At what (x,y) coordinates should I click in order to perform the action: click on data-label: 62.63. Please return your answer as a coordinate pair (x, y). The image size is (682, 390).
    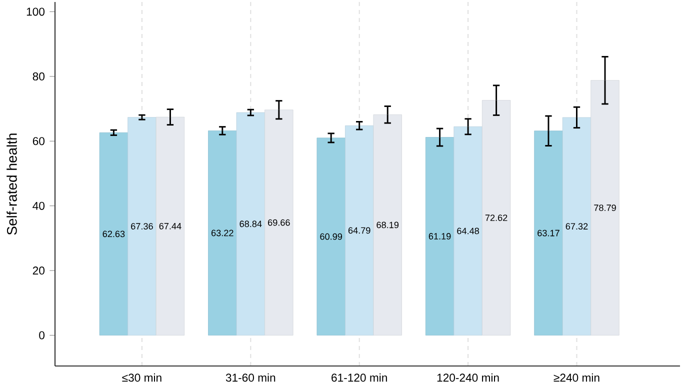
    Looking at the image, I should click on (113, 234).